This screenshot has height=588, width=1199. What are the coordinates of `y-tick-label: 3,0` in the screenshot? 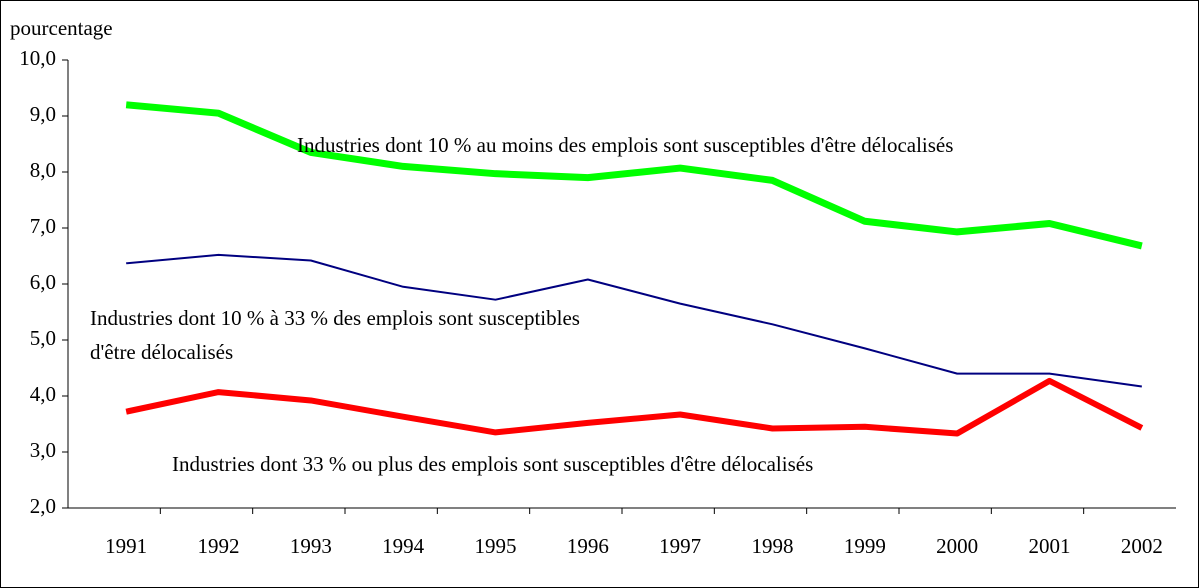 It's located at (43, 450).